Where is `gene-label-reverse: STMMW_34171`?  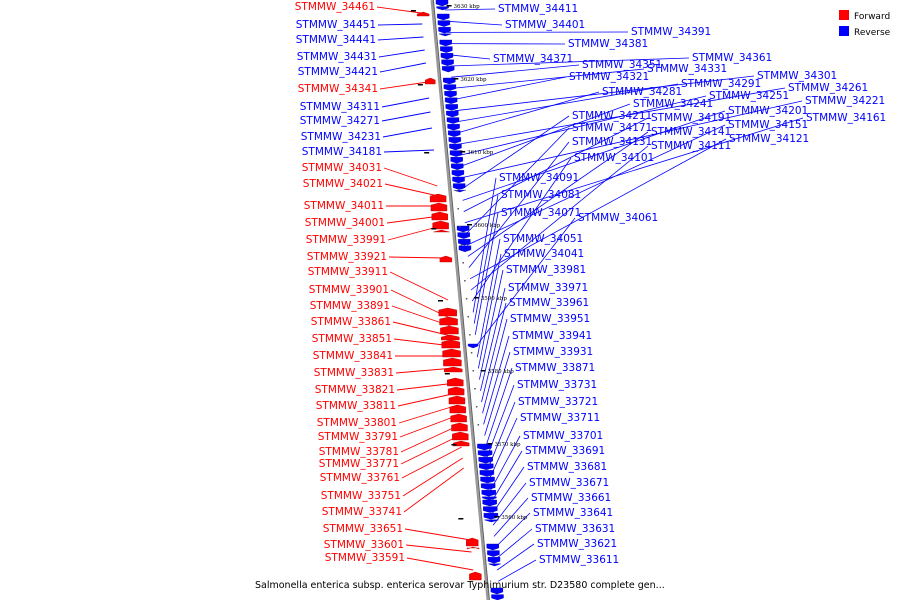
gene-label-reverse: STMMW_34171 is located at coordinates (612, 128).